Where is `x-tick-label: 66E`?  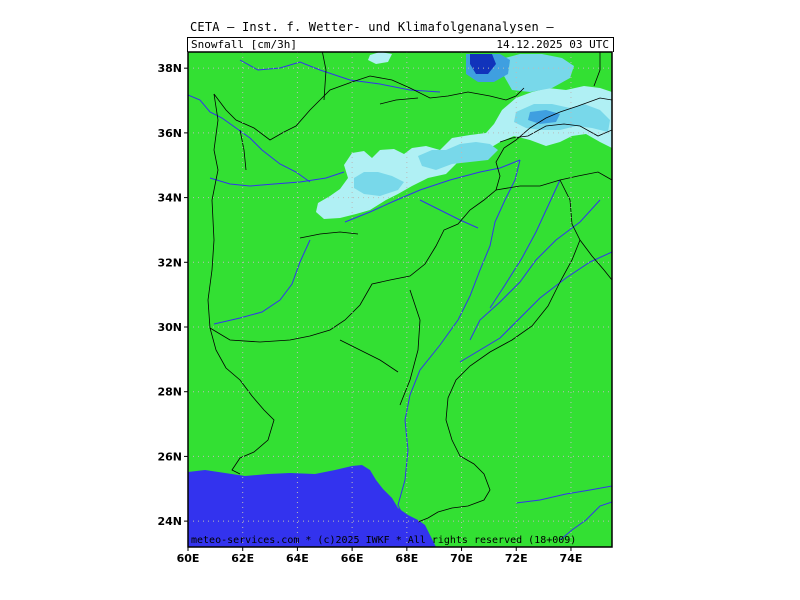
x-tick-label: 66E is located at coordinates (352, 558).